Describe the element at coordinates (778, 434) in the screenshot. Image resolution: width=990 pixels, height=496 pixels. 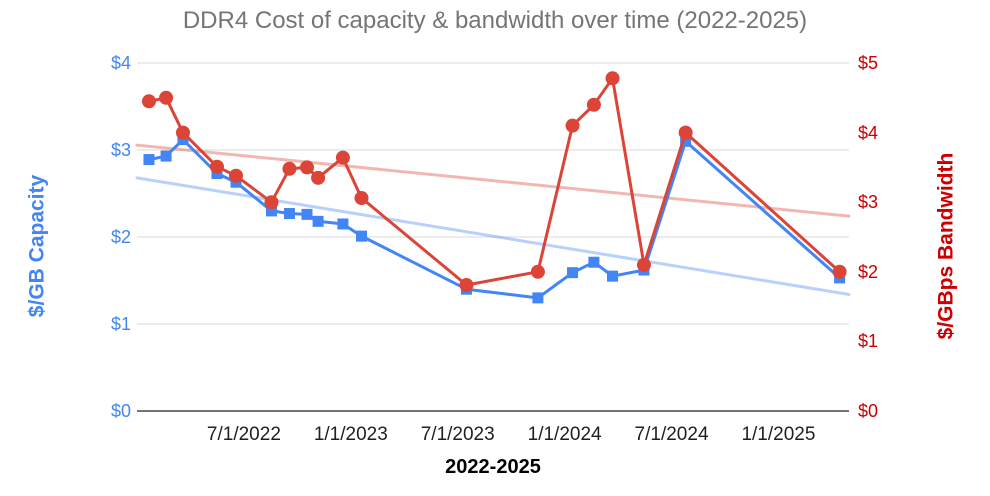
I see `x-tick-label: 1/1/2025` at that location.